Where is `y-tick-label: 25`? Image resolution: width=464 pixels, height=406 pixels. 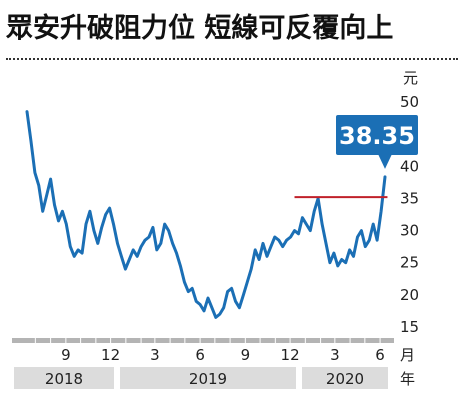 y-tick-label: 25 is located at coordinates (409, 263).